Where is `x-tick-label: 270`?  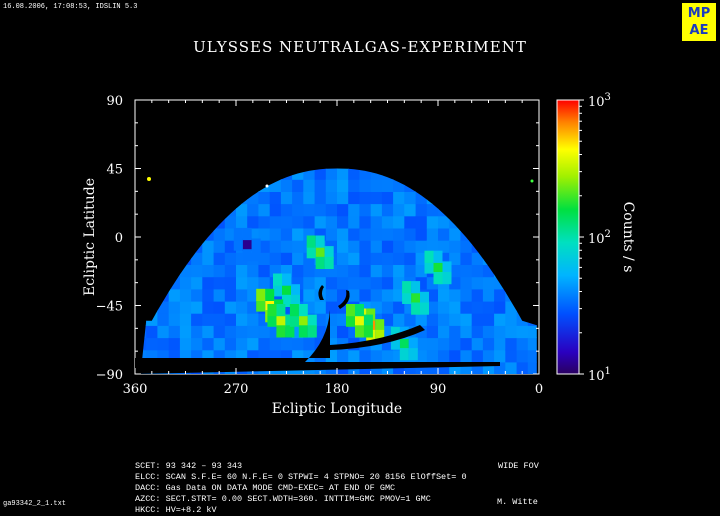 x-tick-label: 270 is located at coordinates (236, 389).